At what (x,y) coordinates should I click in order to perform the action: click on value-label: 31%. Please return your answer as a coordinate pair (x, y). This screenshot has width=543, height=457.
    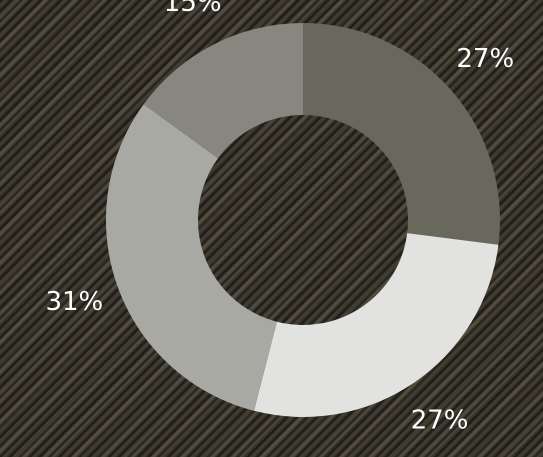
    Looking at the image, I should click on (74, 302).